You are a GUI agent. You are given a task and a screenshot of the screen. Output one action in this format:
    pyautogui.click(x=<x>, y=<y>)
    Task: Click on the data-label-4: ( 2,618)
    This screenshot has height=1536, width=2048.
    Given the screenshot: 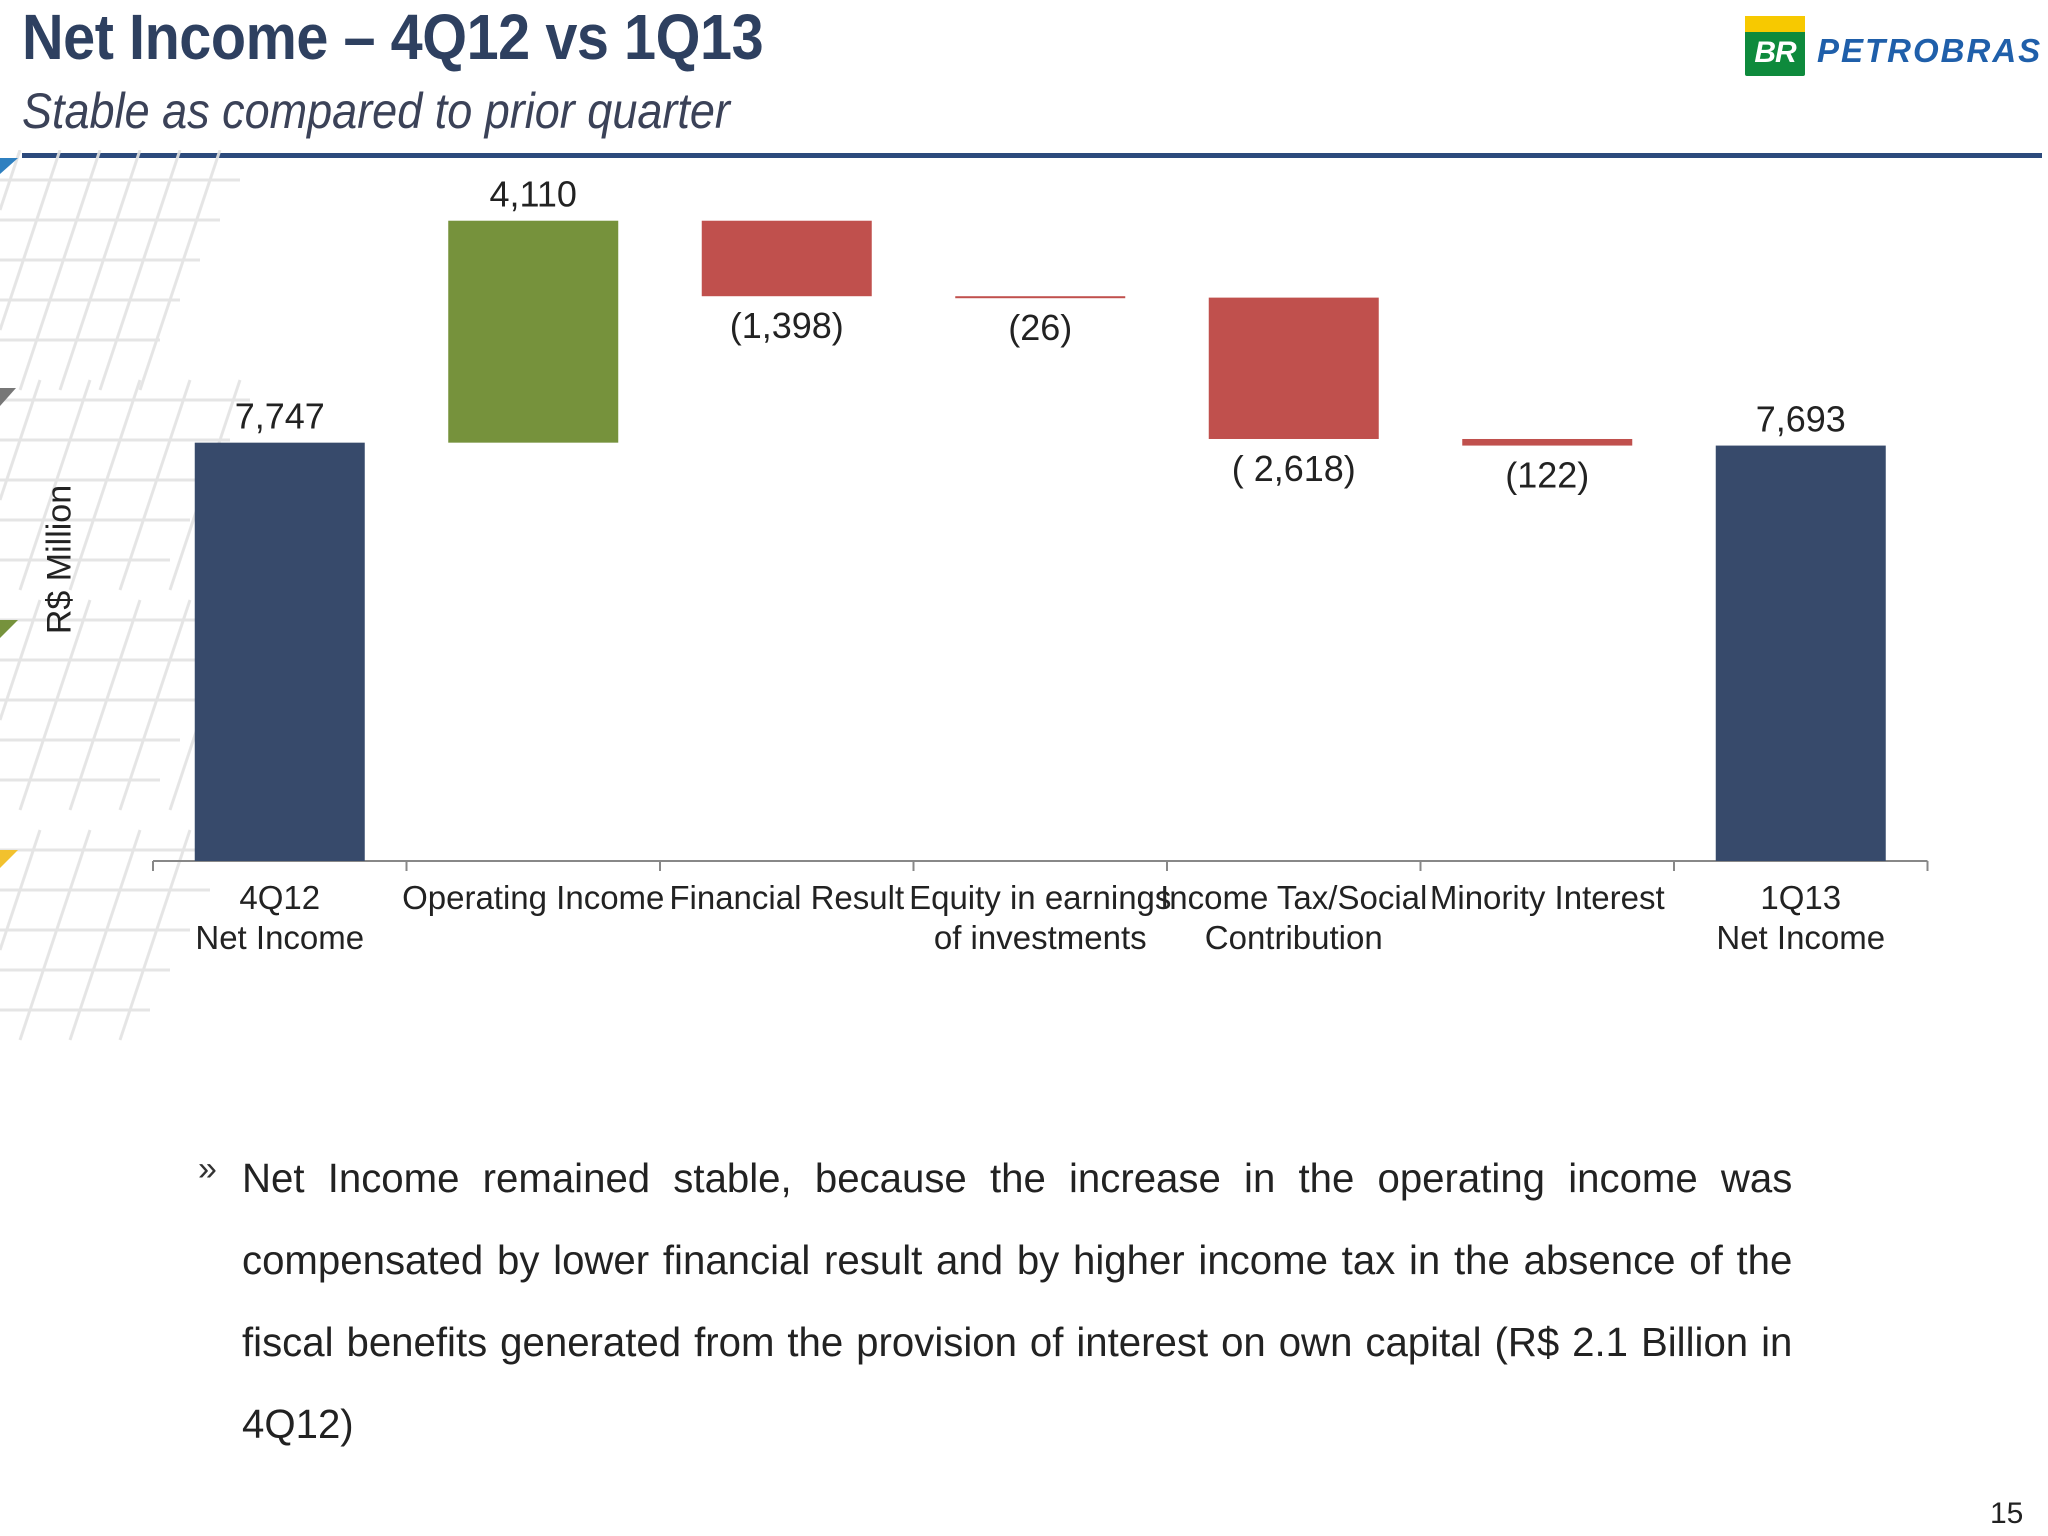 What is the action you would take?
    pyautogui.click(x=1294, y=468)
    